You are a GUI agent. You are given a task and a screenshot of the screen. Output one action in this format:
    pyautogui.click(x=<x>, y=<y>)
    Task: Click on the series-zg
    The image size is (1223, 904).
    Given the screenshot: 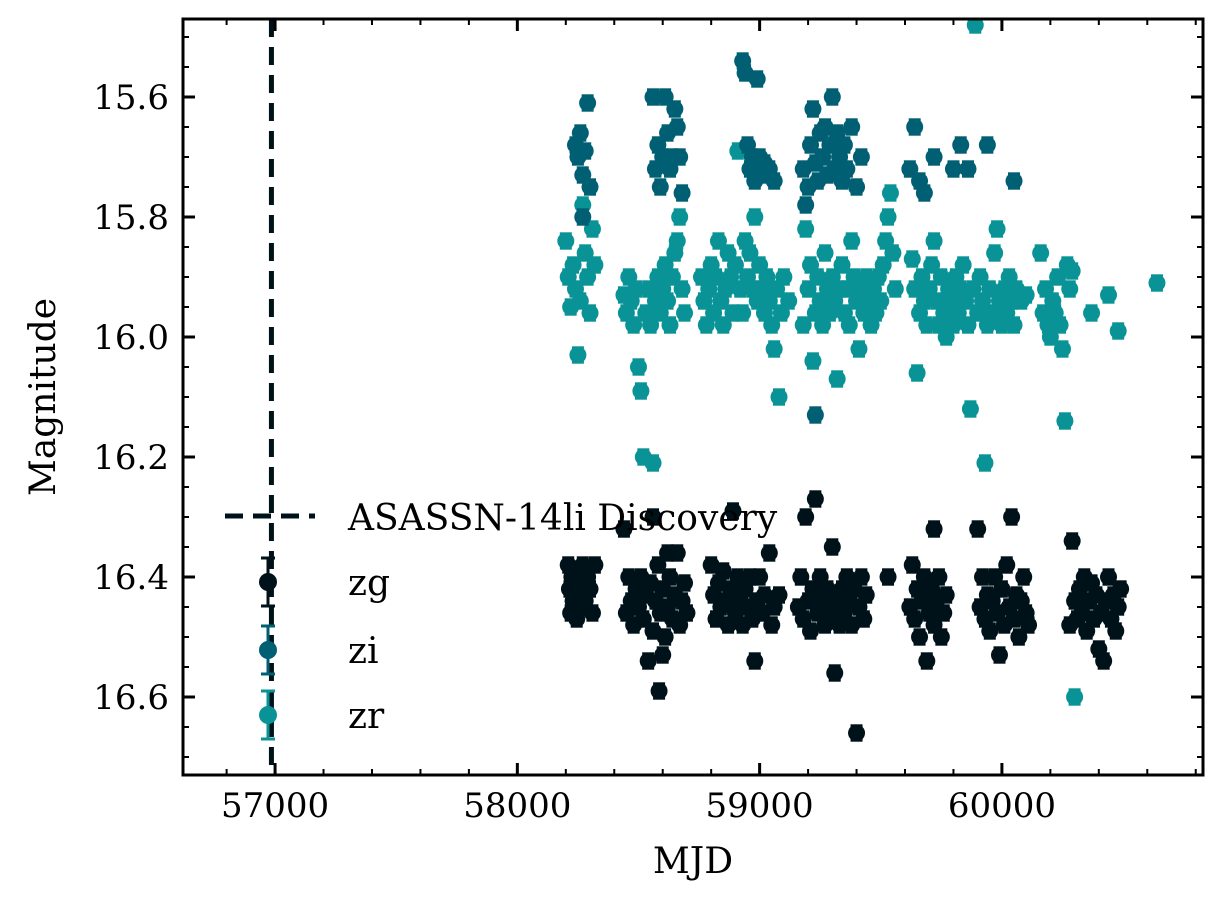 What is the action you would take?
    pyautogui.click(x=844, y=616)
    